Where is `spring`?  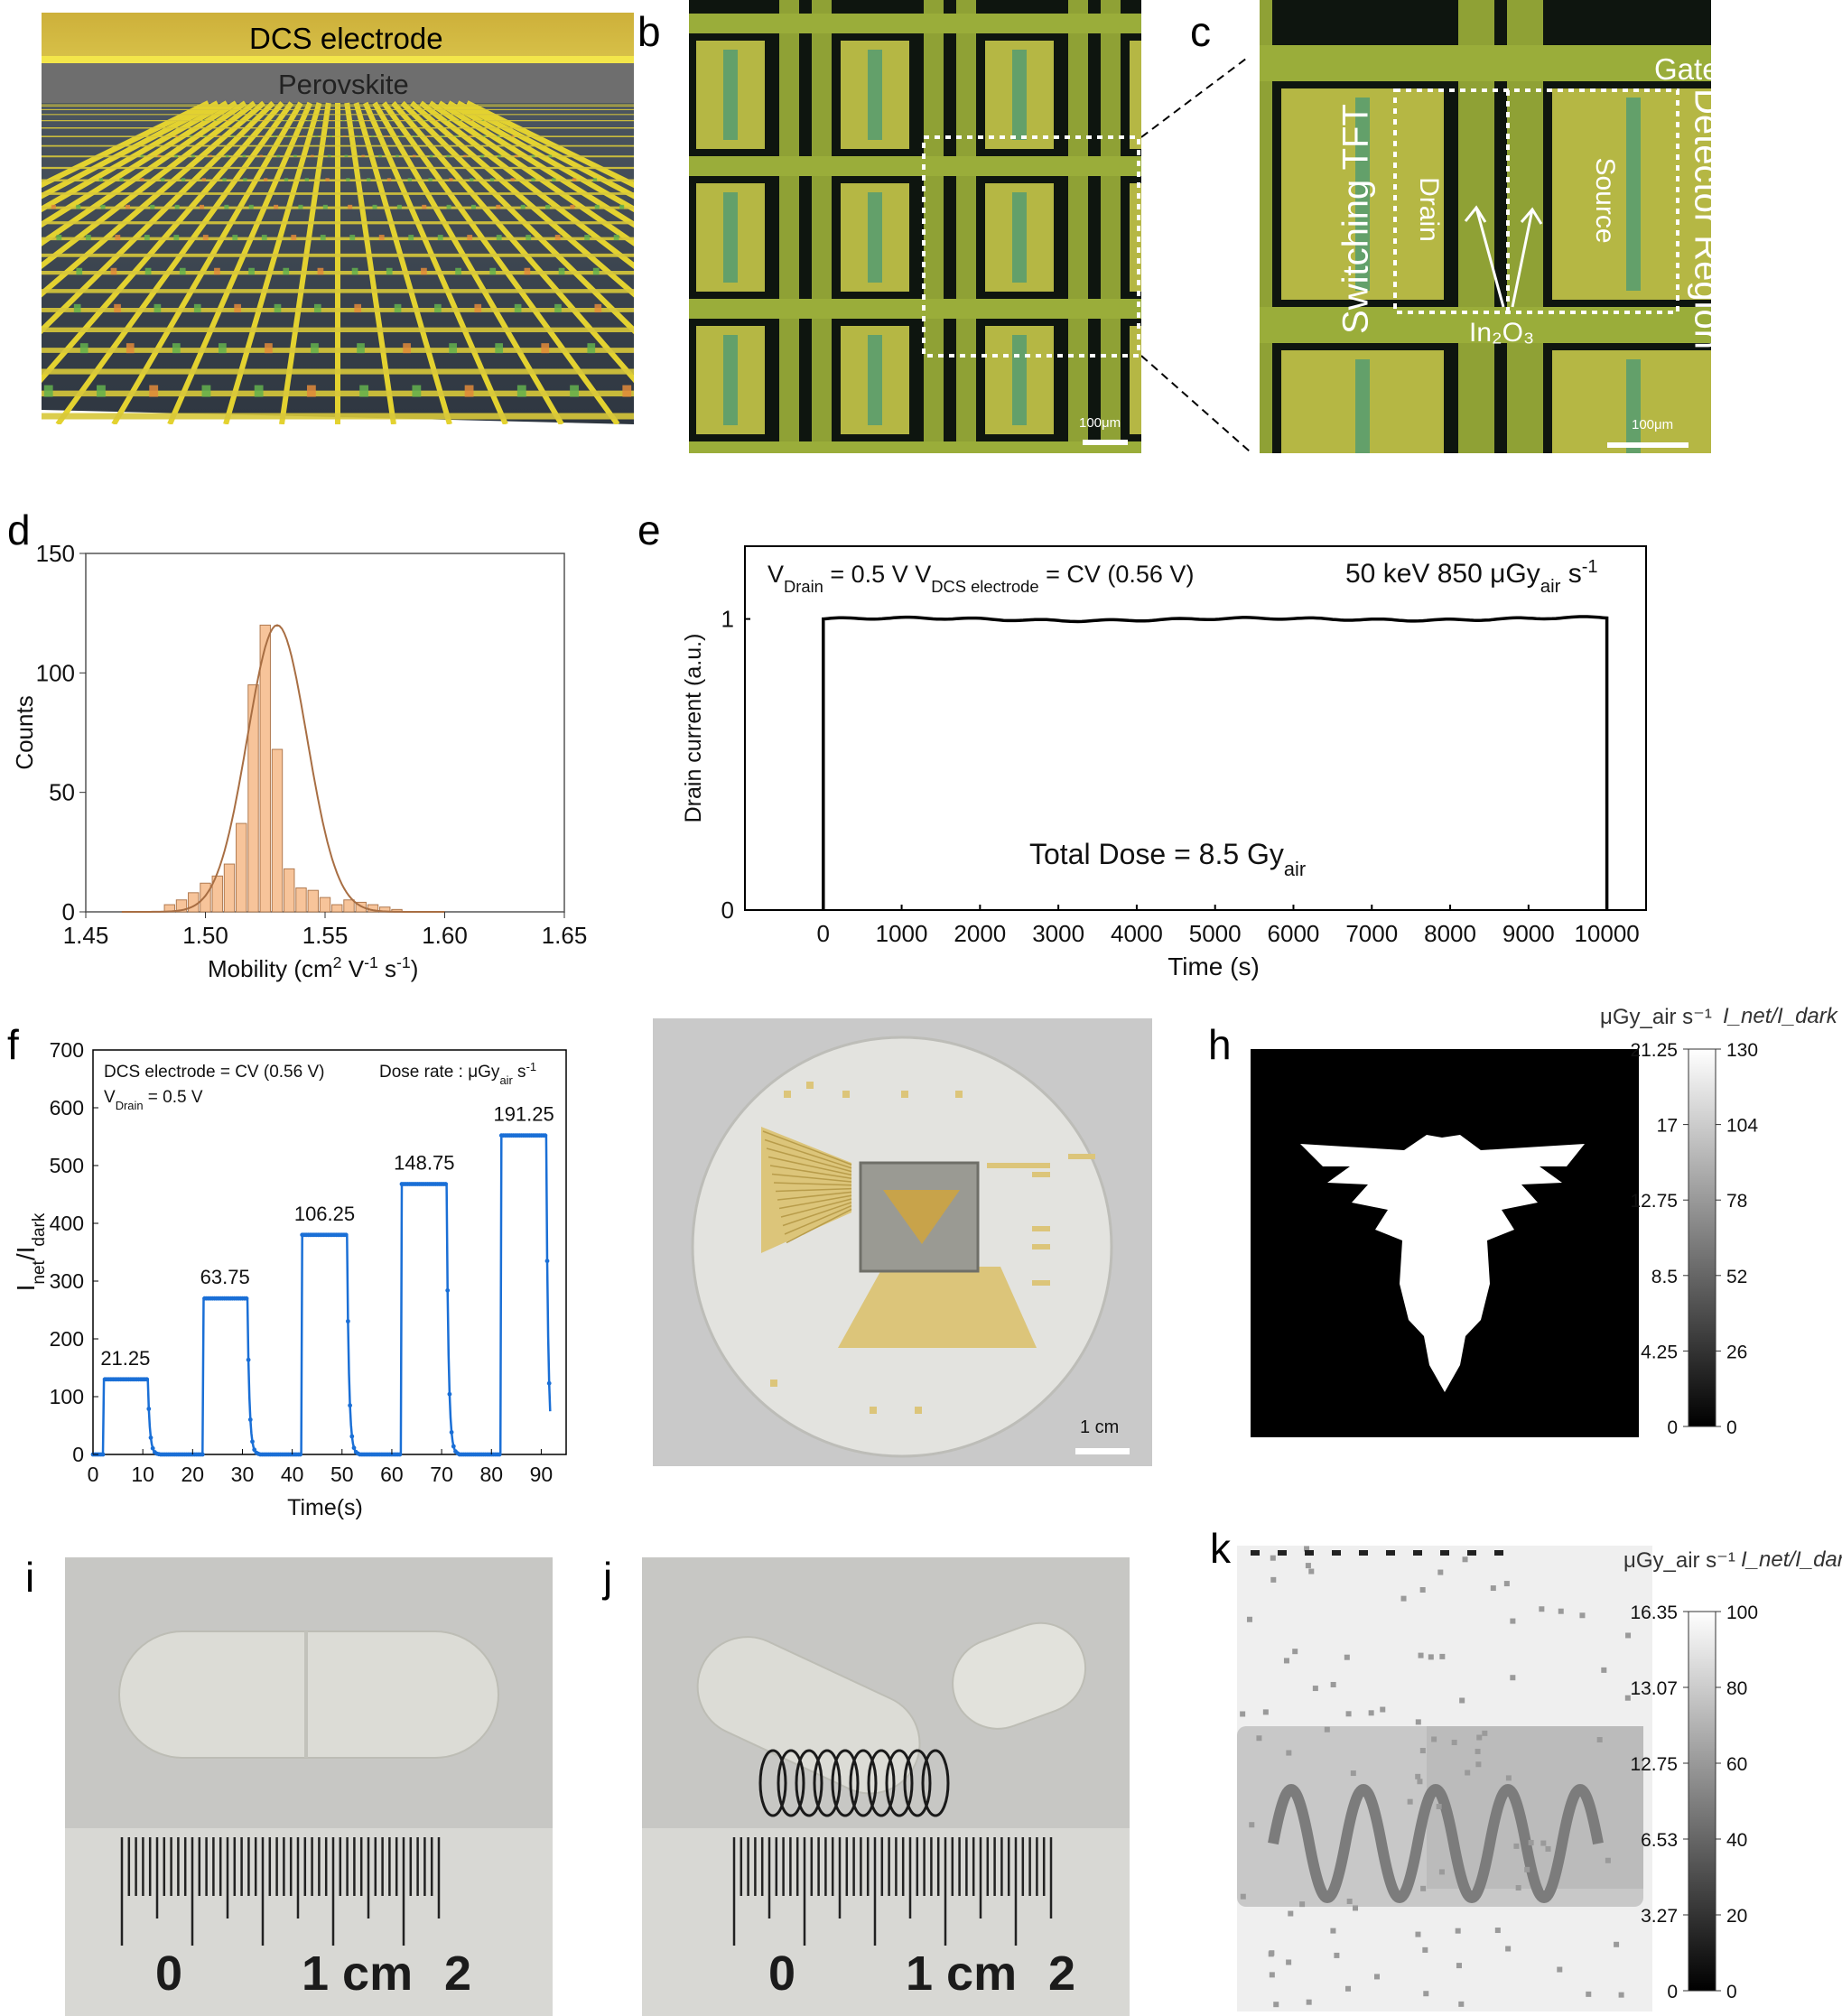 spring is located at coordinates (854, 1783).